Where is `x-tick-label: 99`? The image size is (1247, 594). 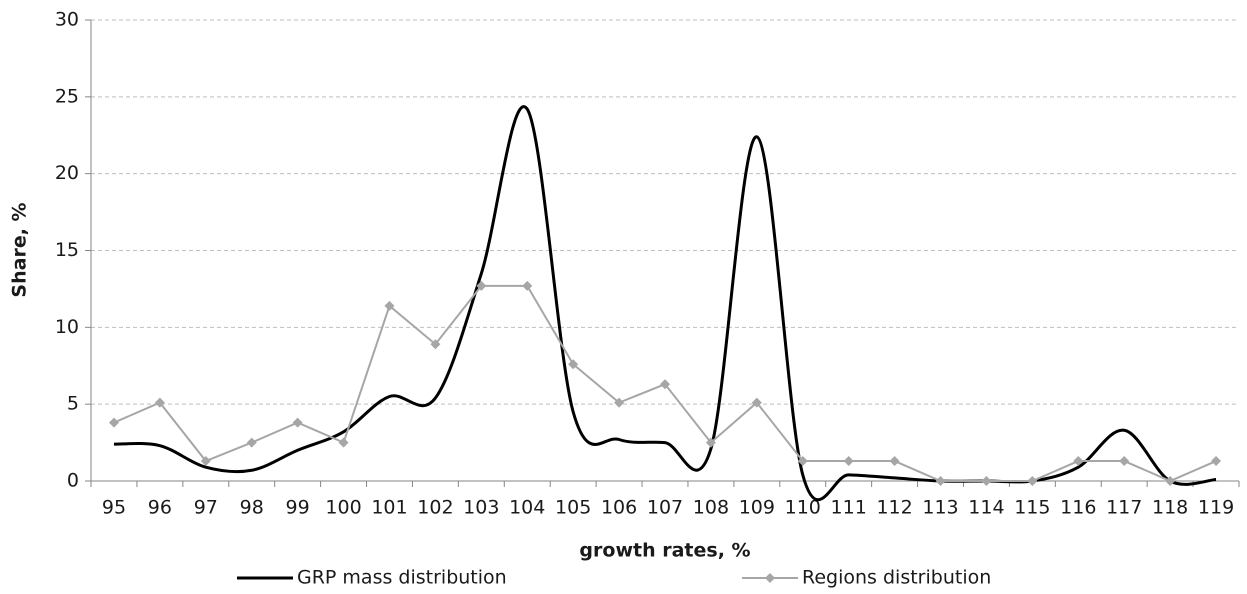
x-tick-label: 99 is located at coordinates (298, 508).